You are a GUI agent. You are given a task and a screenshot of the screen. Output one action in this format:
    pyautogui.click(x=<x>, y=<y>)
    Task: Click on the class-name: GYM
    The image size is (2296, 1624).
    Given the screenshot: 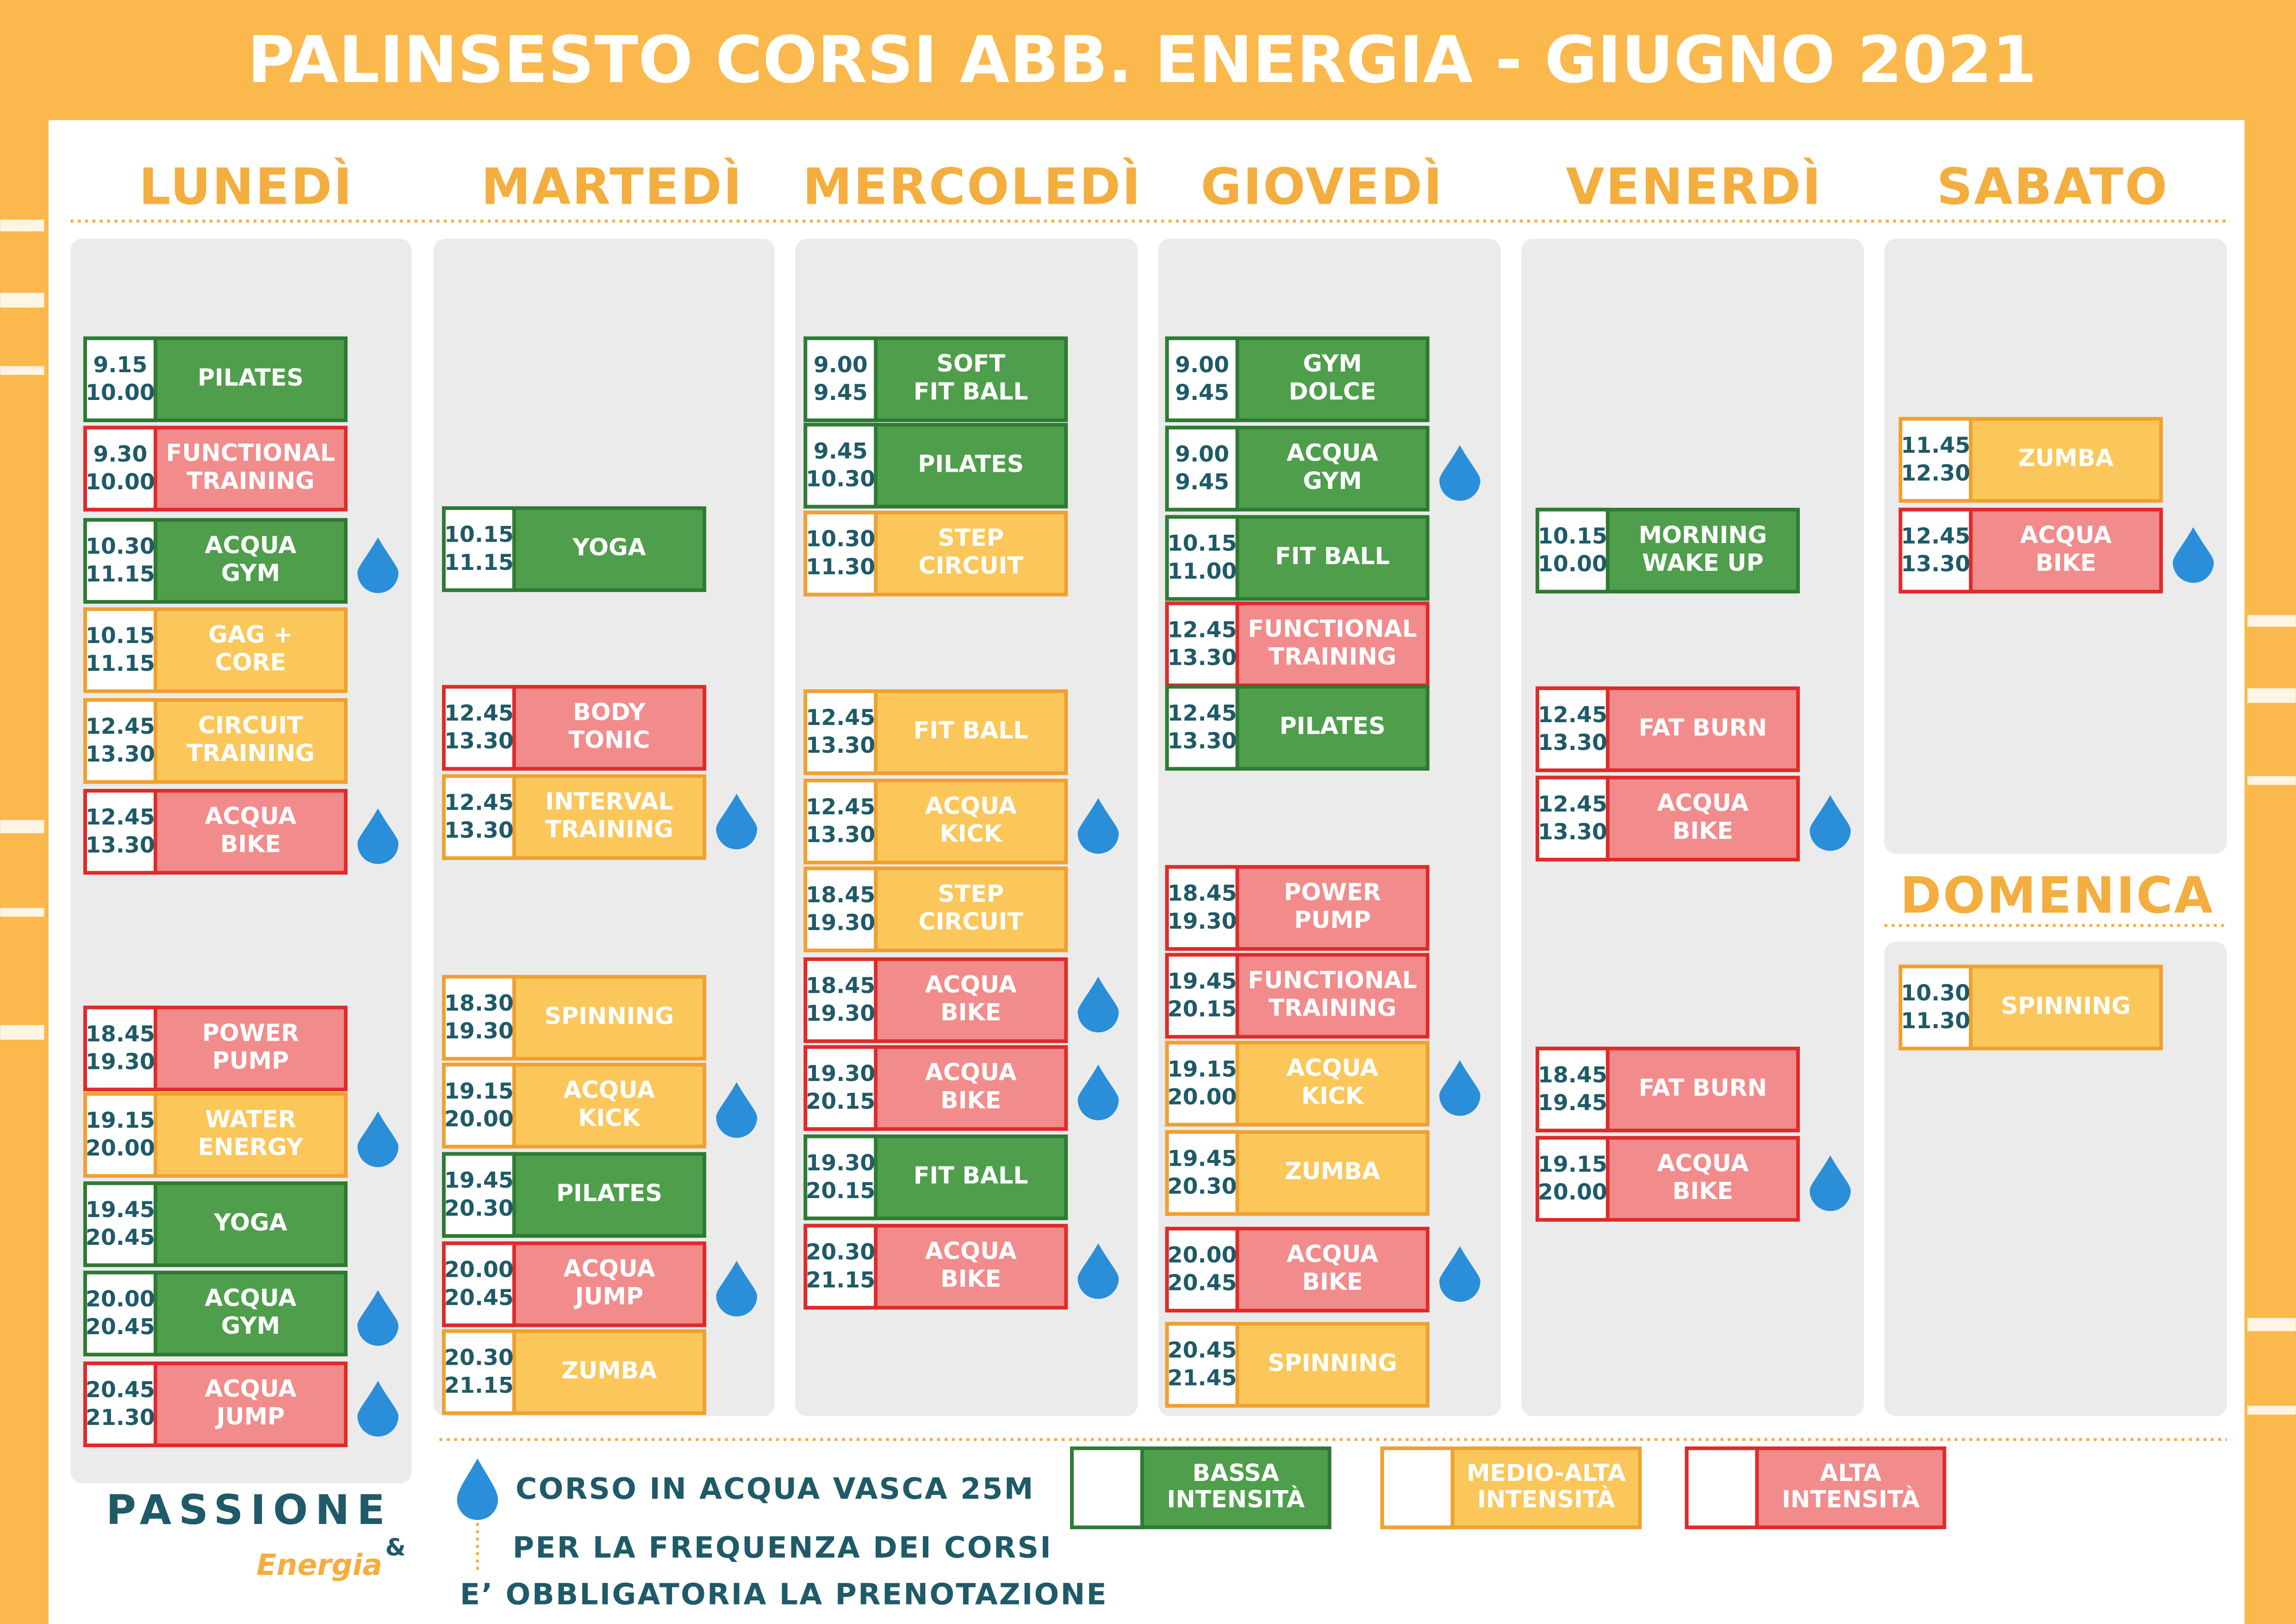 What is the action you would take?
    pyautogui.click(x=250, y=1325)
    